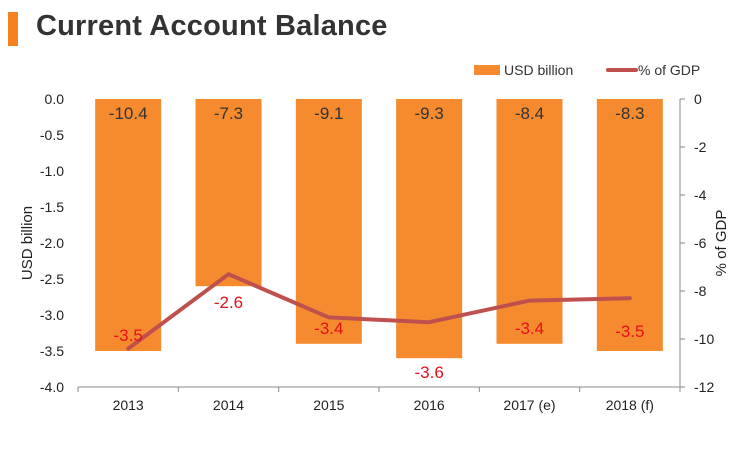  I want to click on x-tick-label: 2013, so click(128, 405).